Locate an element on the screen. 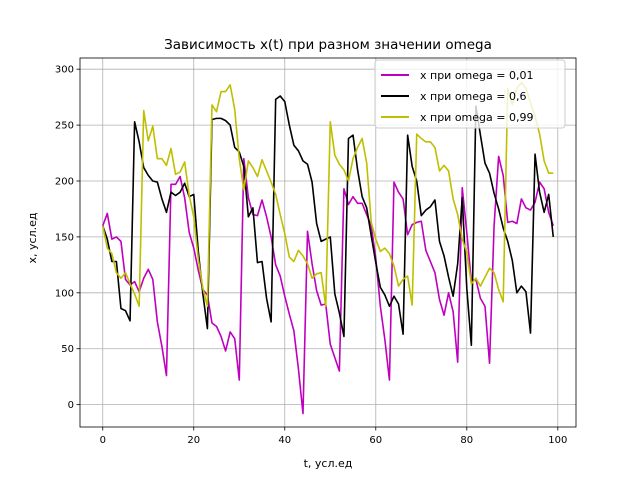  x-tick-label: 0 is located at coordinates (103, 440).